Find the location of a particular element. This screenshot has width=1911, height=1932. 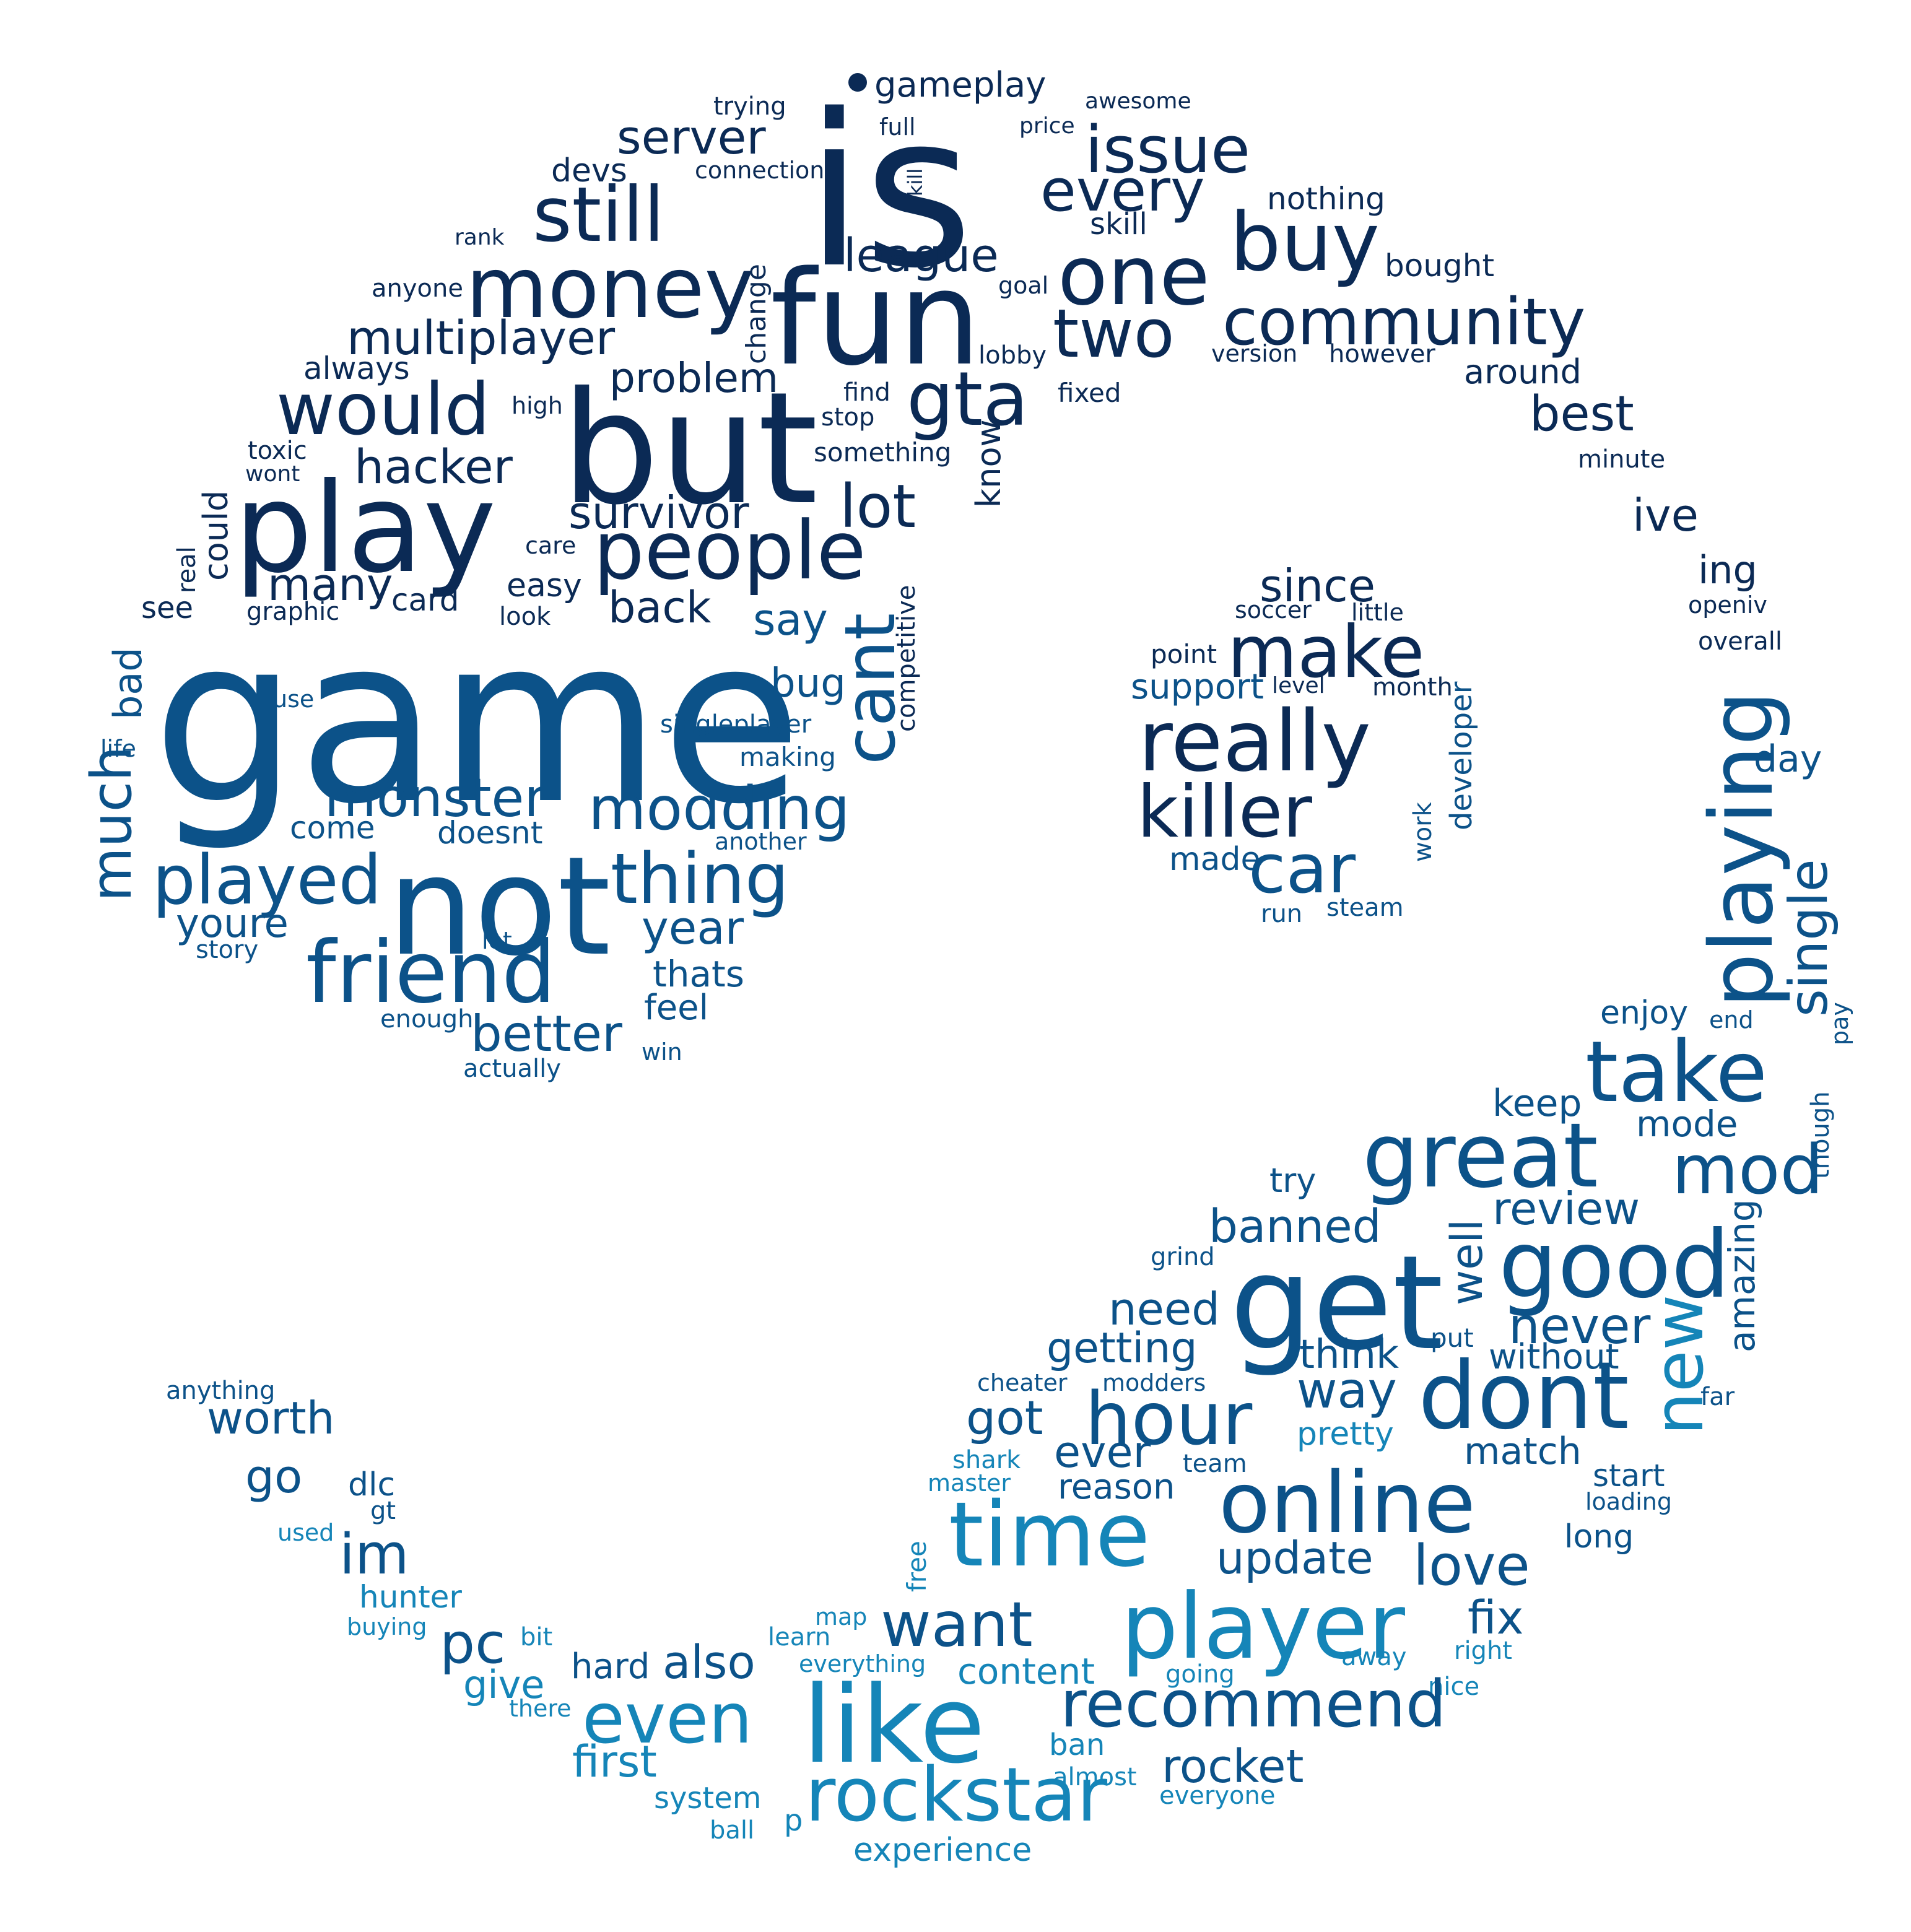

word-bit: bit is located at coordinates (536, 1637).